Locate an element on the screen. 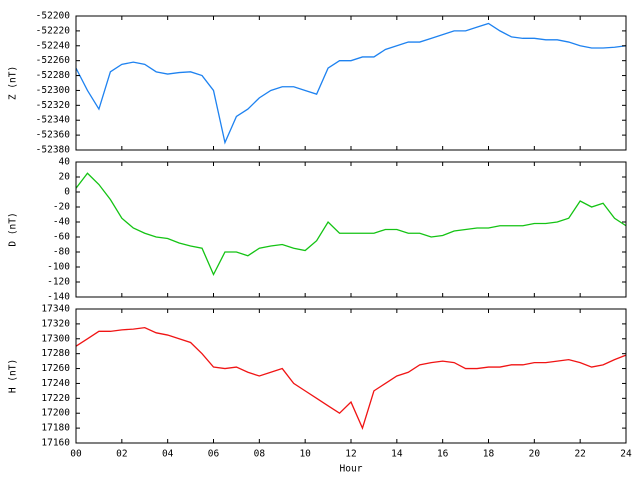 The height and width of the screenshot is (480, 640). y-axis-label: H (nT) is located at coordinates (13, 376).